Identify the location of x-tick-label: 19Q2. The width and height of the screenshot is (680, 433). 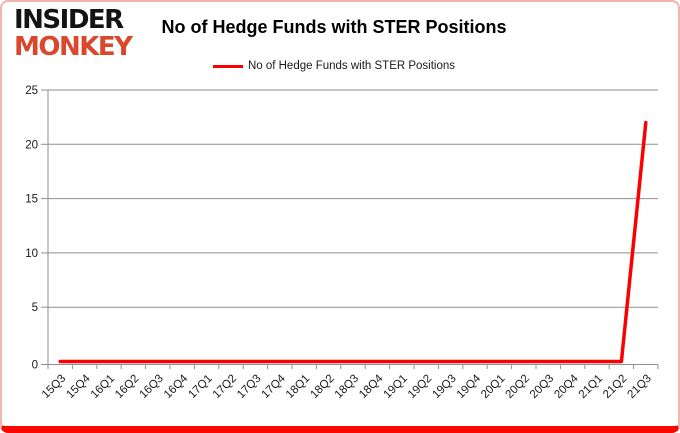
(420, 387).